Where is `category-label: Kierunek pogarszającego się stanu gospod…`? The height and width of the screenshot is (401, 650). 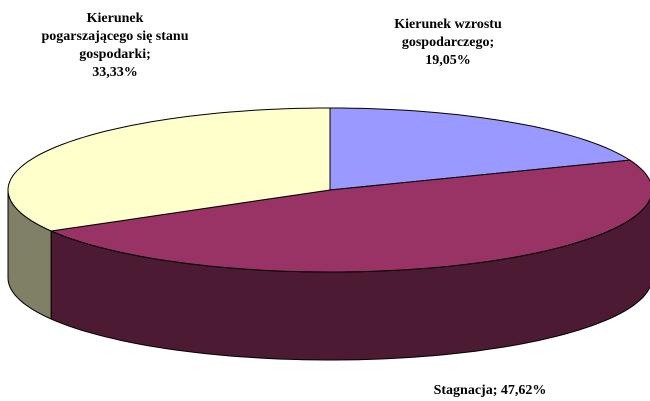 category-label: Kierunek pogarszającego się stanu gospod… is located at coordinates (115, 36).